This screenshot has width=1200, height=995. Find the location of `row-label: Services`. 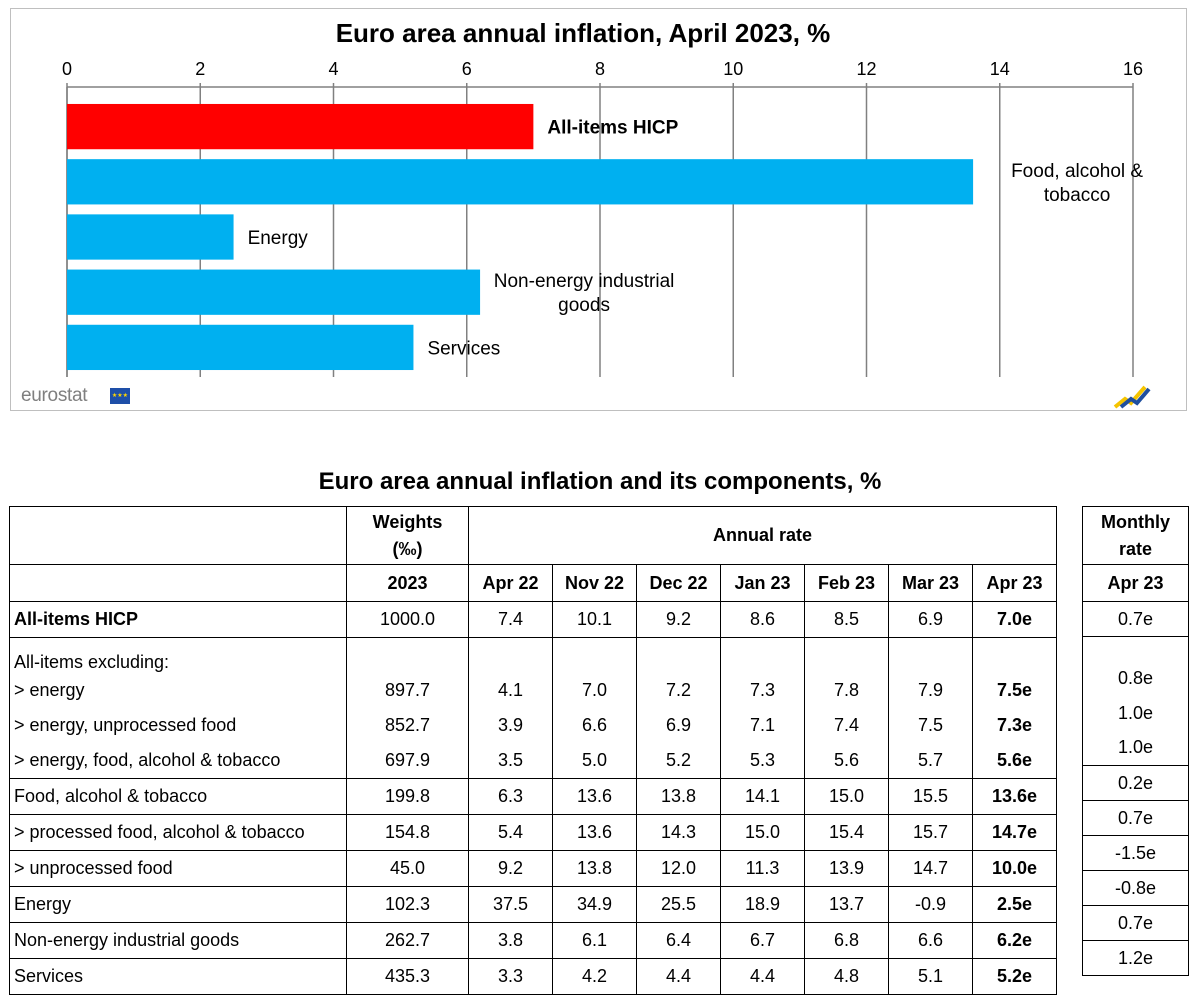

row-label: Services is located at coordinates (178, 976).